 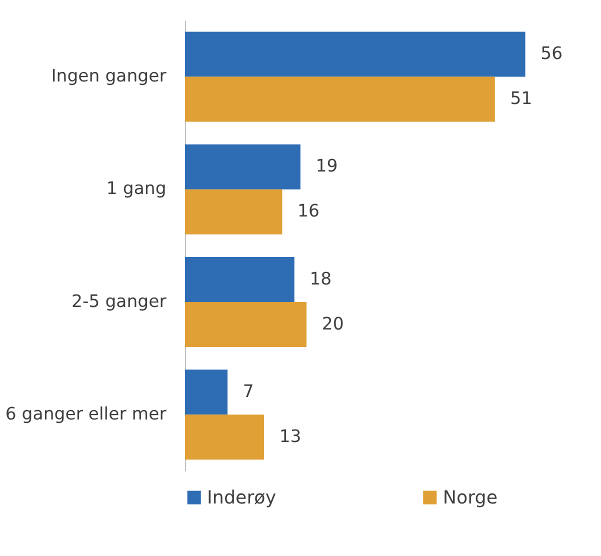 I want to click on legend-label: Inderøy, so click(x=241, y=497).